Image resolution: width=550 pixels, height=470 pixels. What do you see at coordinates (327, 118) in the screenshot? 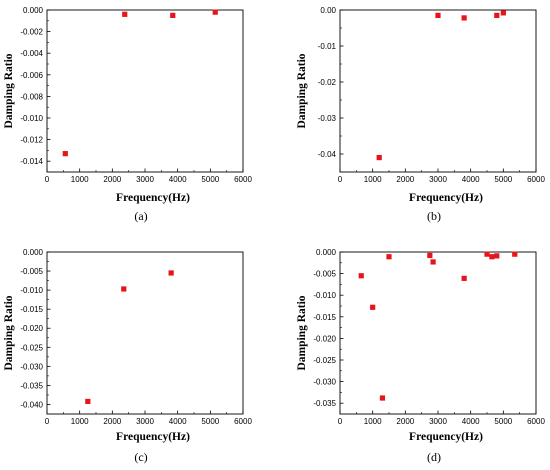
I see `y-tick-label: -0.03` at bounding box center [327, 118].